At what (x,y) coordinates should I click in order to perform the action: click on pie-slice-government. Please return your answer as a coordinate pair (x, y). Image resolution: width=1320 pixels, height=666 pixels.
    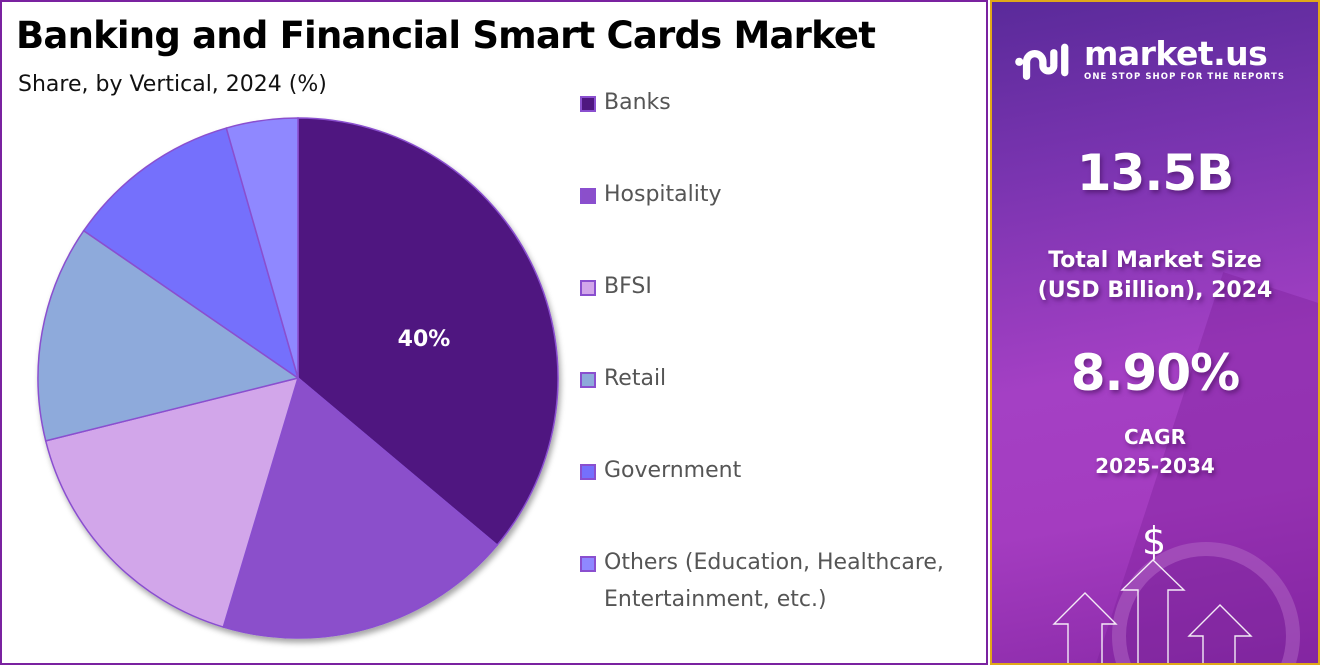
    Looking at the image, I should click on (191, 253).